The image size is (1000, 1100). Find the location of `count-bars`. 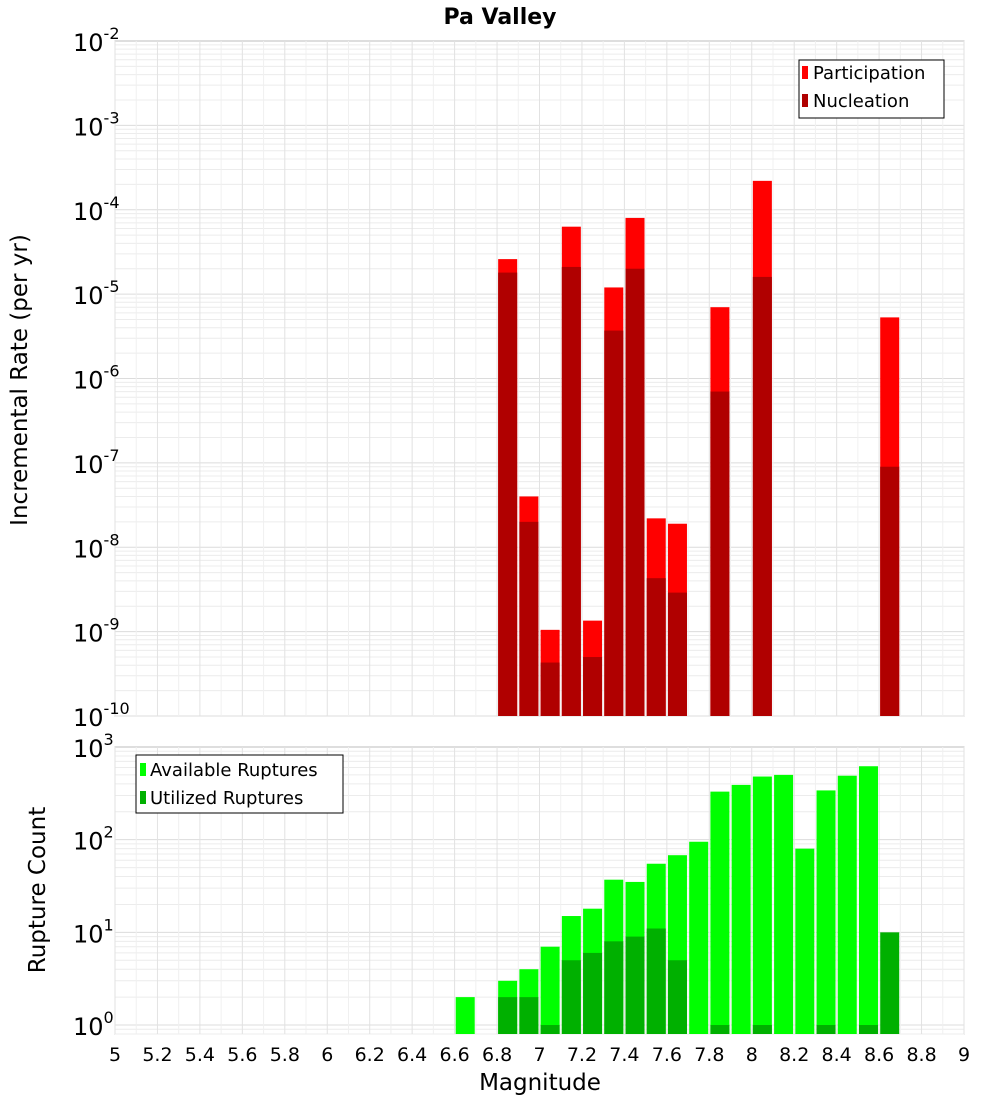

count-bars is located at coordinates (677, 900).